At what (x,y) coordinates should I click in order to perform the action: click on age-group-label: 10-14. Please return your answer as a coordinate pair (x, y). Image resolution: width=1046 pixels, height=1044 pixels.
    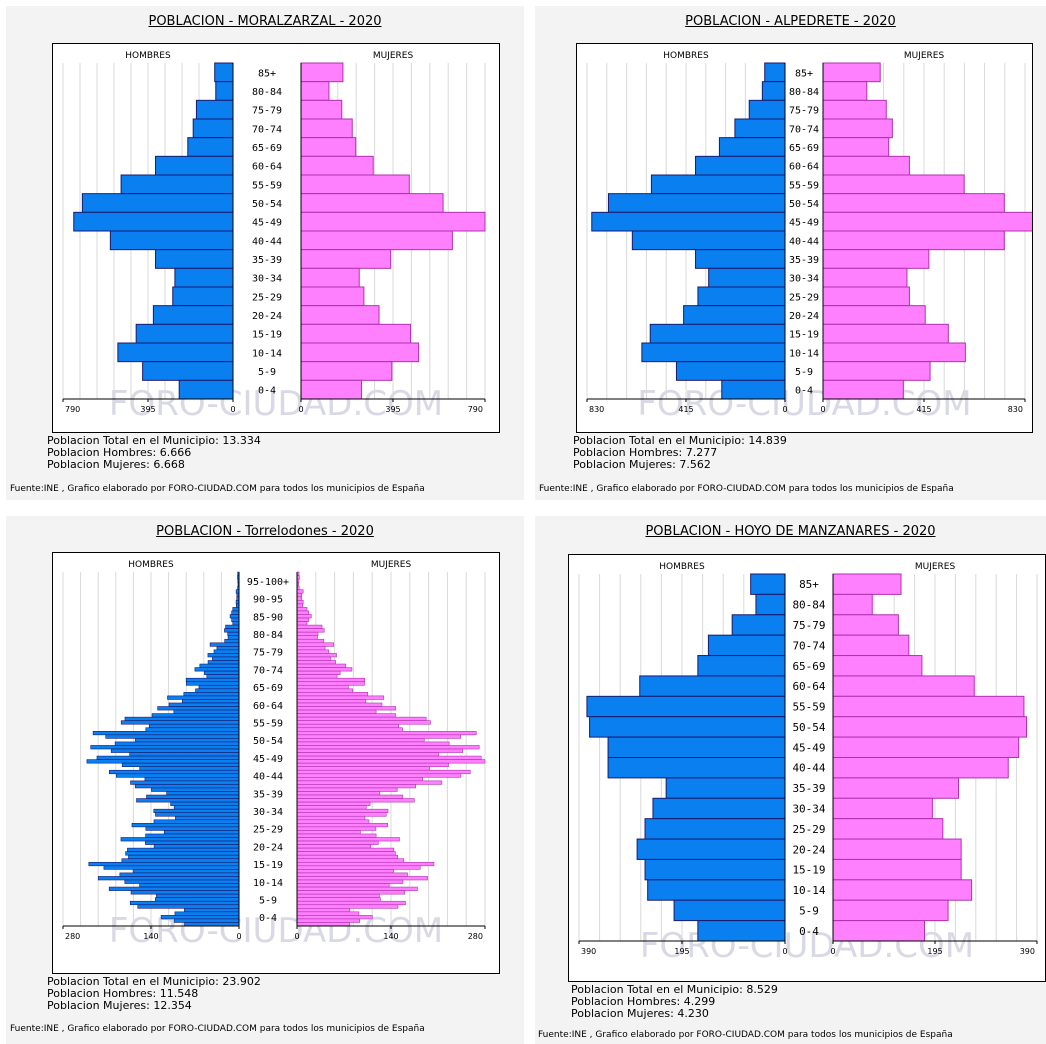
    Looking at the image, I should click on (804, 353).